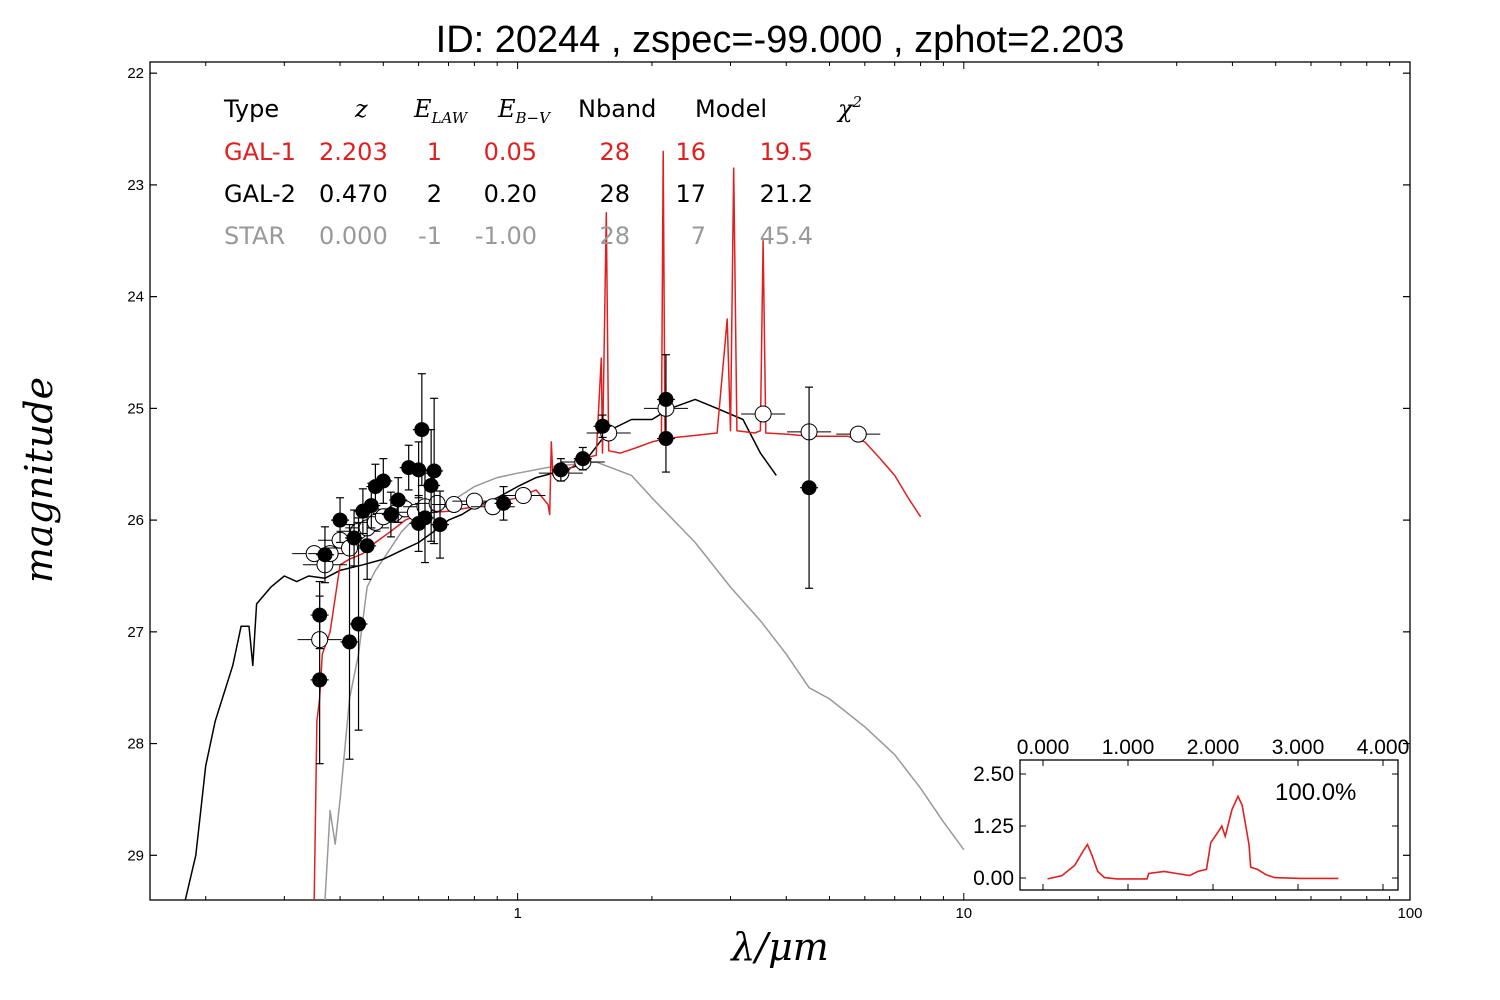  Describe the element at coordinates (1193, 837) in the screenshot. I see `inset-pdf-line` at that location.